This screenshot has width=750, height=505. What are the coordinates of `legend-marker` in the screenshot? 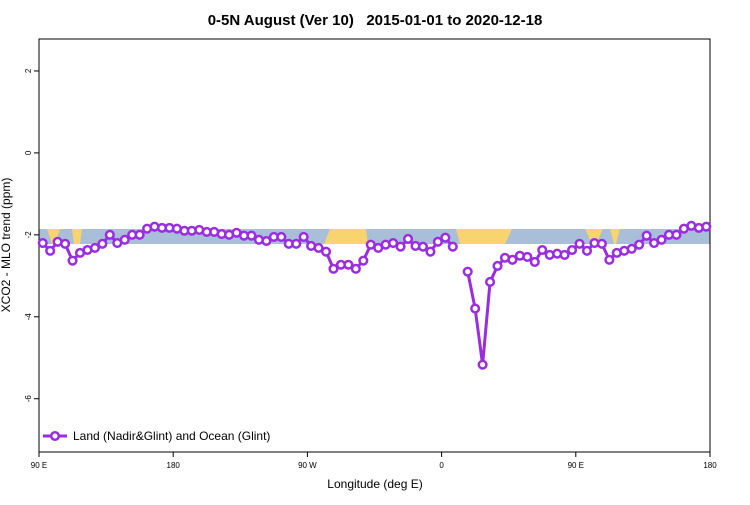 It's located at (55, 436).